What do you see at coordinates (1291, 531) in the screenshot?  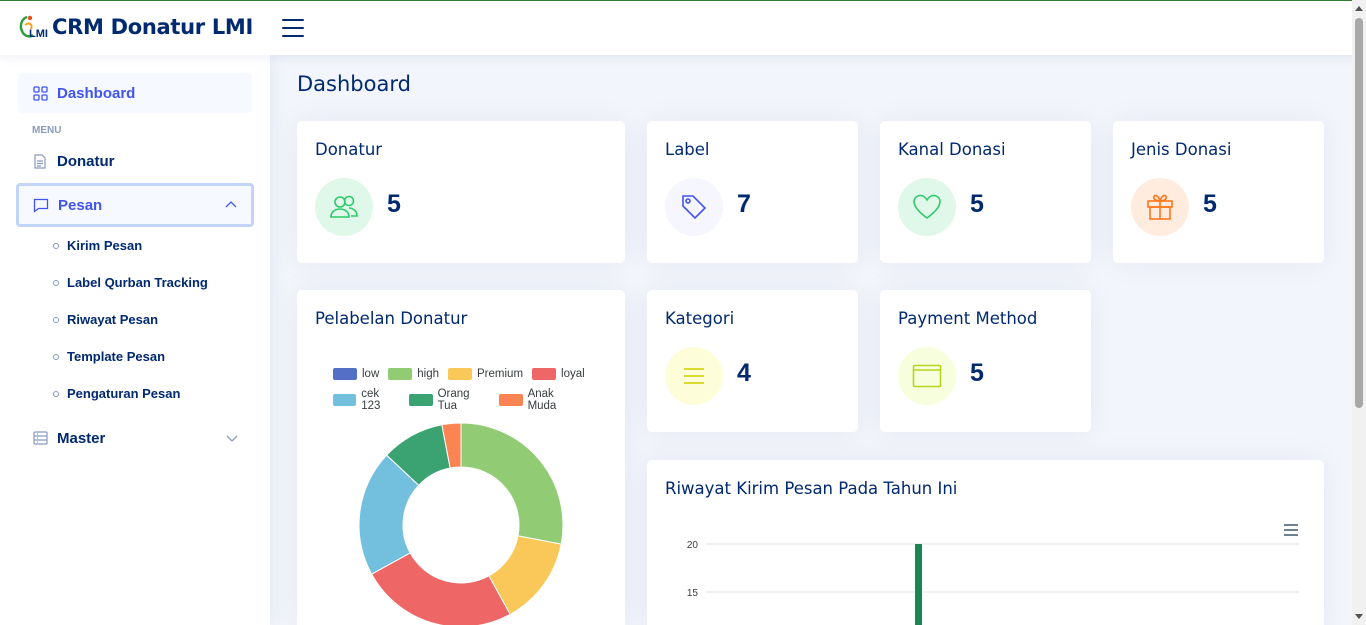 I see `chart-menu-icon` at bounding box center [1291, 531].